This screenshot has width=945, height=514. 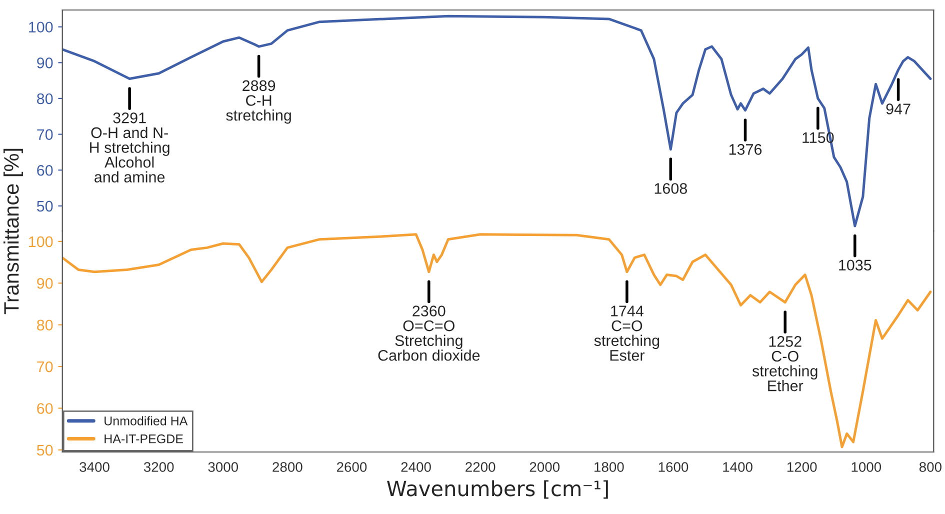 I want to click on annotation: 1252 C-O stretching Ether, so click(x=785, y=364).